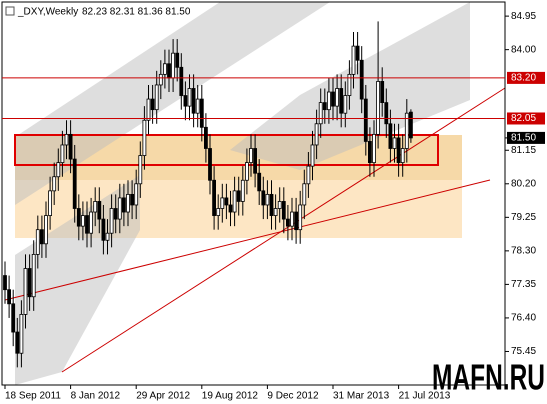 The height and width of the screenshot is (404, 547). What do you see at coordinates (523, 217) in the screenshot?
I see `y-tick-label: 79.25` at bounding box center [523, 217].